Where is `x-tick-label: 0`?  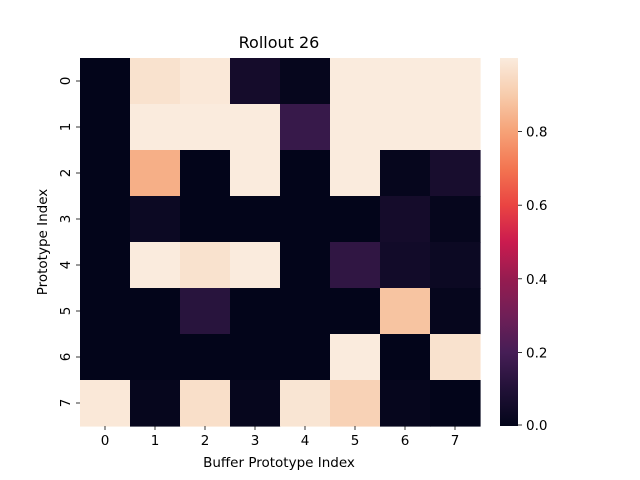
x-tick-label: 0 is located at coordinates (105, 441).